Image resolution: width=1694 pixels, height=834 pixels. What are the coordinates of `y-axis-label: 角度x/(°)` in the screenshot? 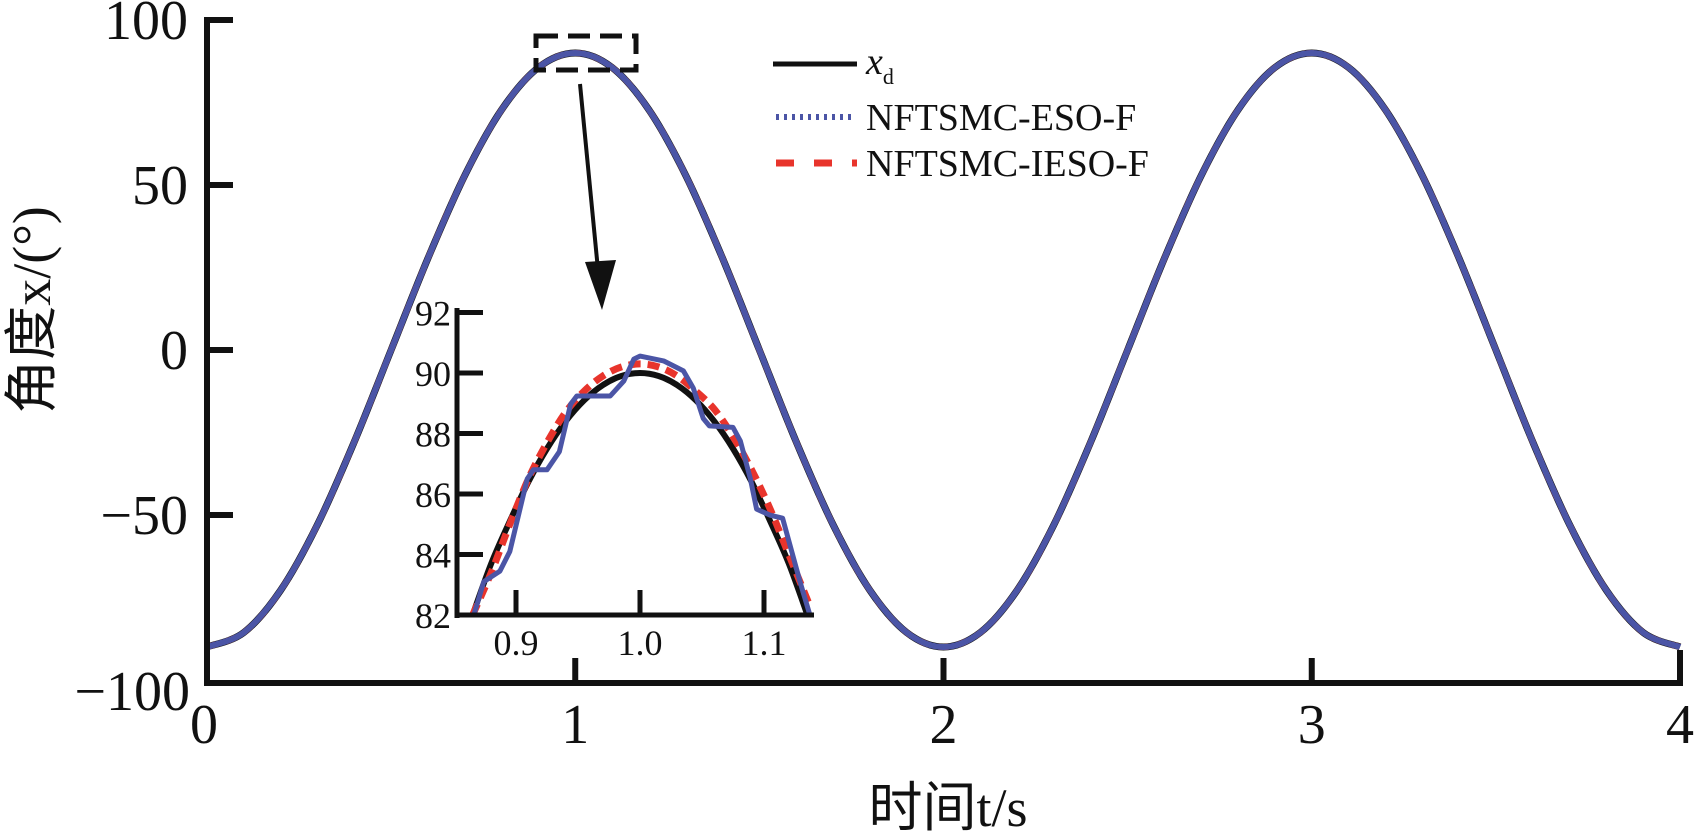 It's located at (32, 310).